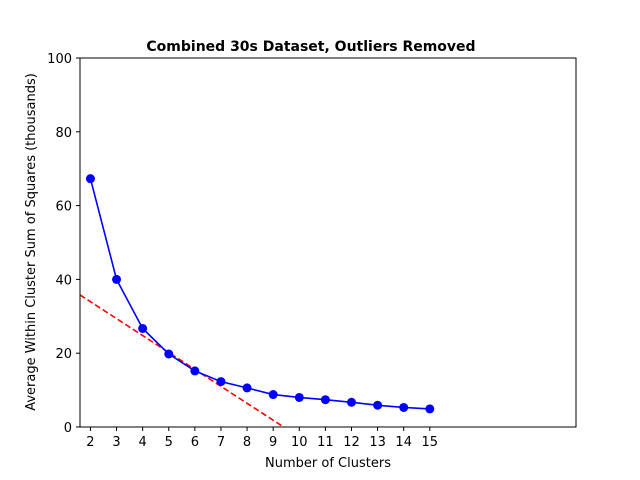 The image size is (640, 480). Describe the element at coordinates (430, 442) in the screenshot. I see `x-tick-label: 15` at that location.